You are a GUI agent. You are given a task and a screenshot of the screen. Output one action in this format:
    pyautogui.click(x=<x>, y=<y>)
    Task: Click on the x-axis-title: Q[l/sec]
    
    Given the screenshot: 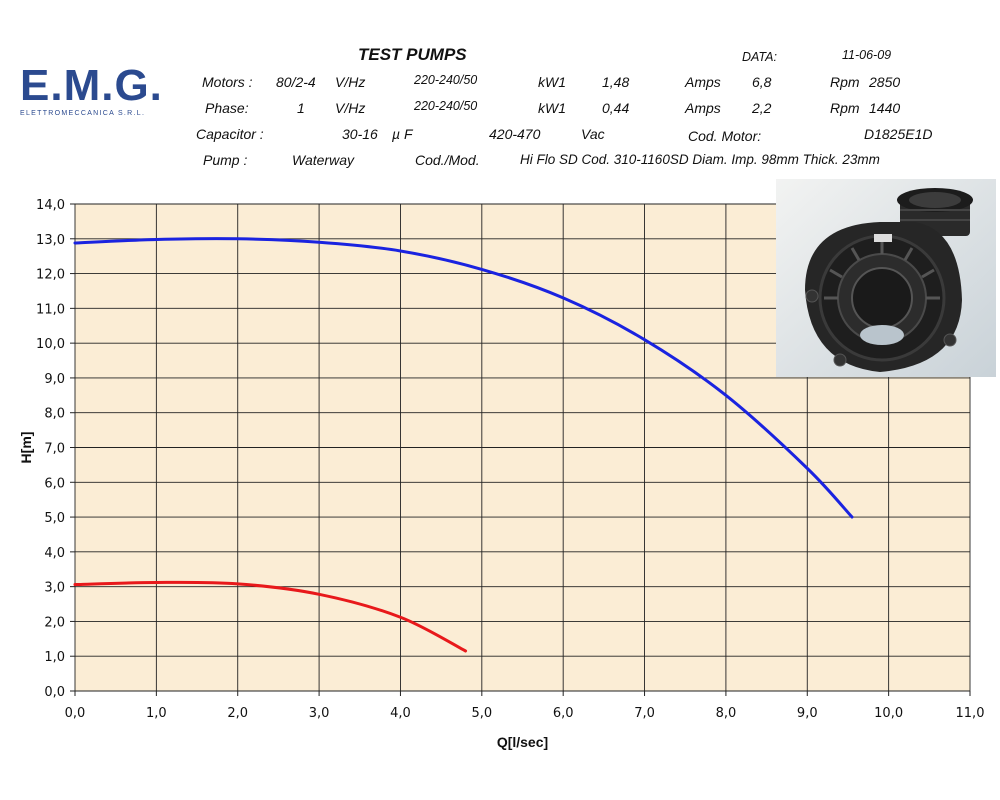 What is the action you would take?
    pyautogui.click(x=522, y=742)
    